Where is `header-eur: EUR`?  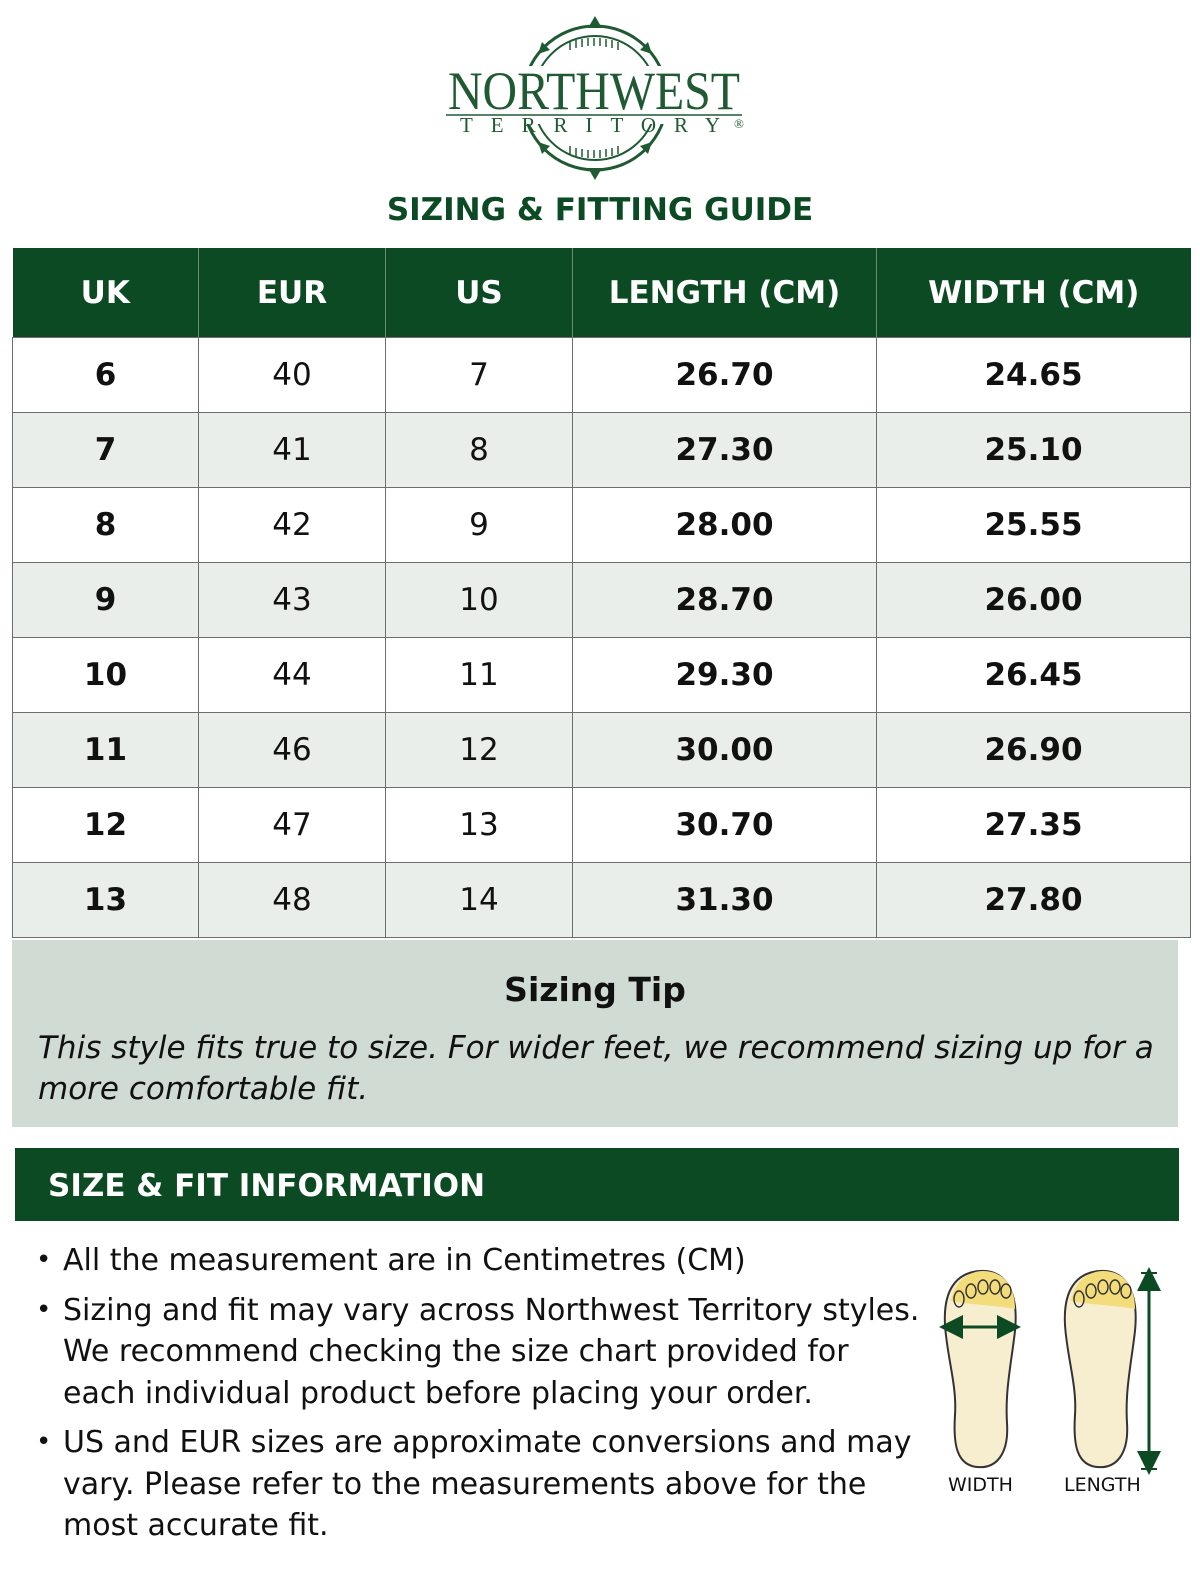
header-eur: EUR is located at coordinates (292, 293).